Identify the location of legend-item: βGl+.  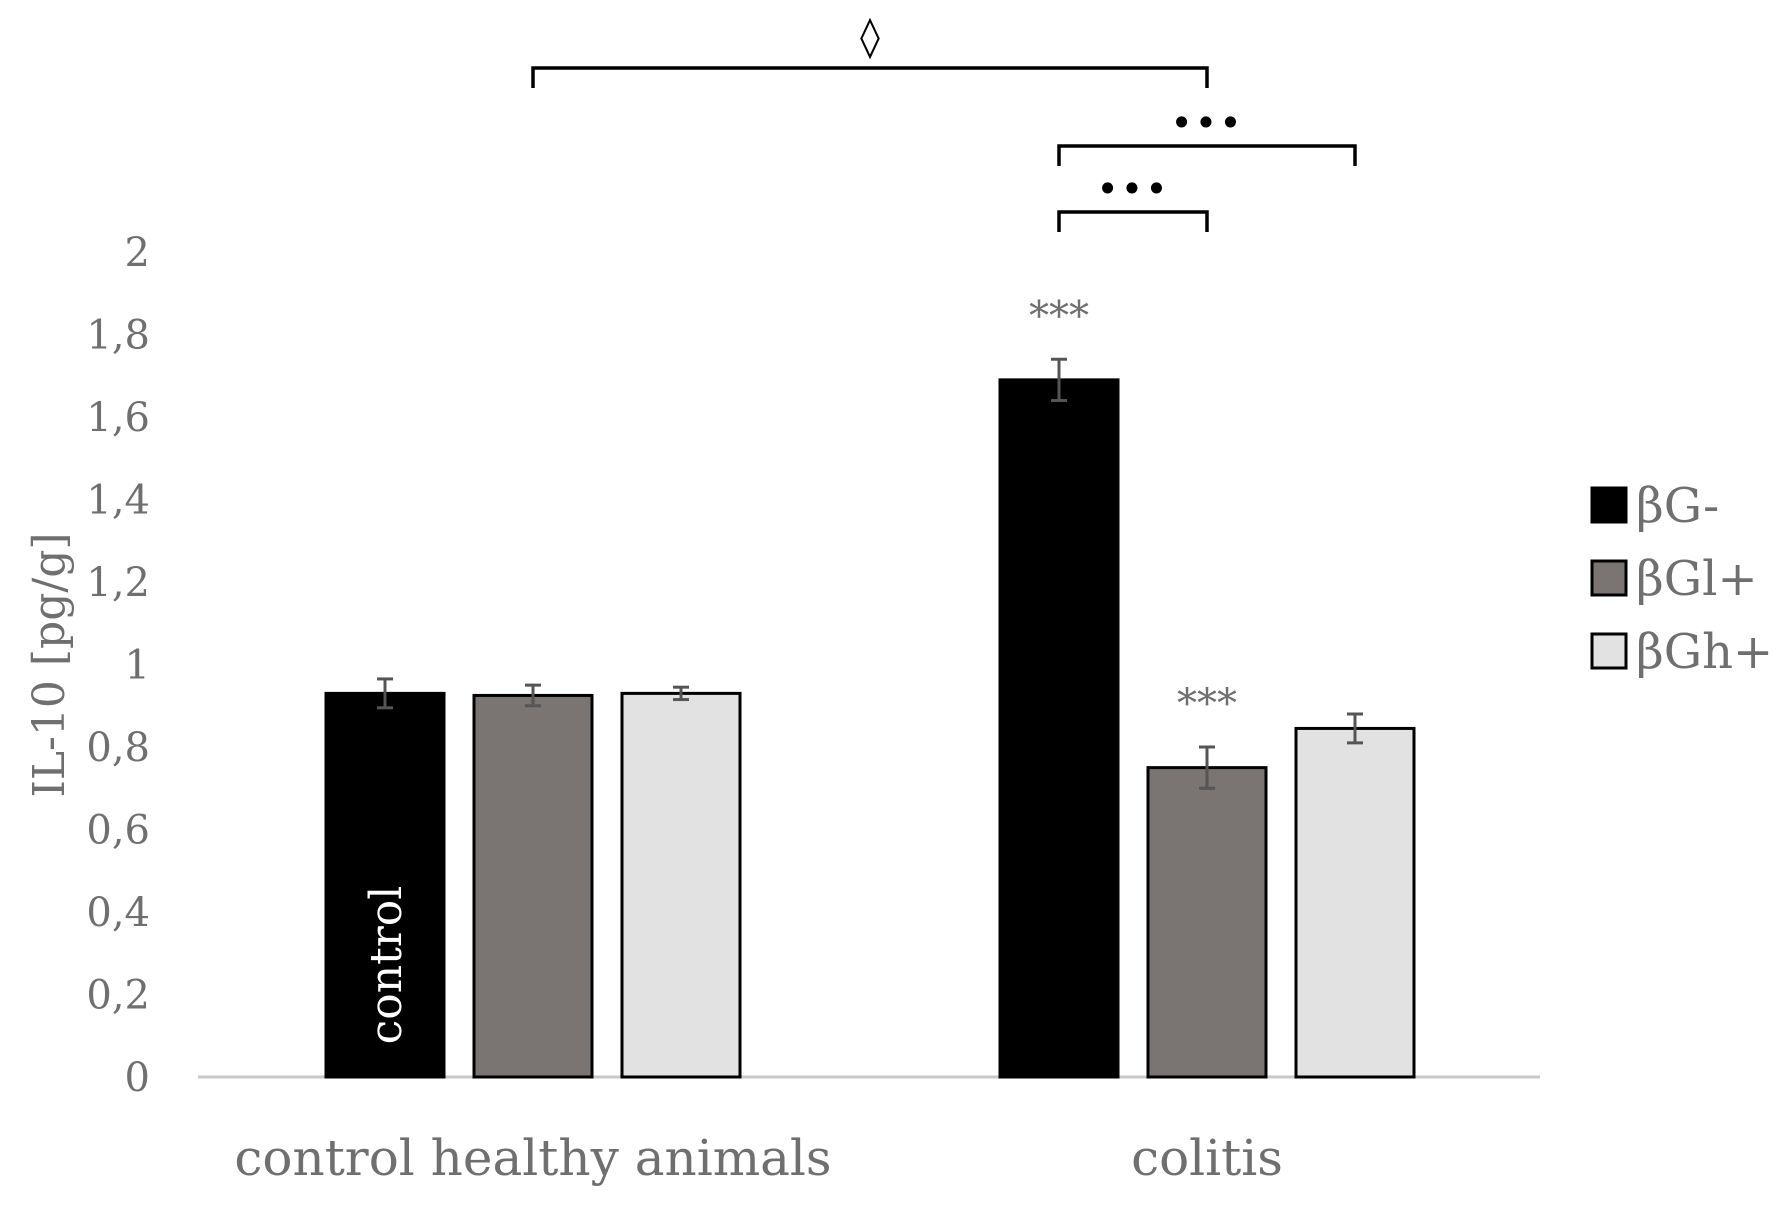
(1674, 579).